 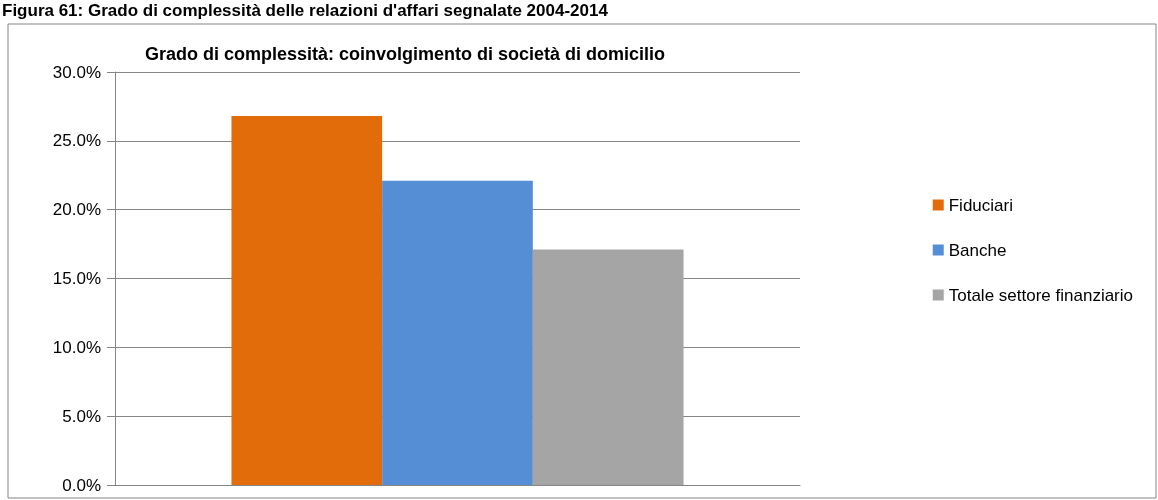 What do you see at coordinates (81, 416) in the screenshot?
I see `y-tick-label: 5.0%` at bounding box center [81, 416].